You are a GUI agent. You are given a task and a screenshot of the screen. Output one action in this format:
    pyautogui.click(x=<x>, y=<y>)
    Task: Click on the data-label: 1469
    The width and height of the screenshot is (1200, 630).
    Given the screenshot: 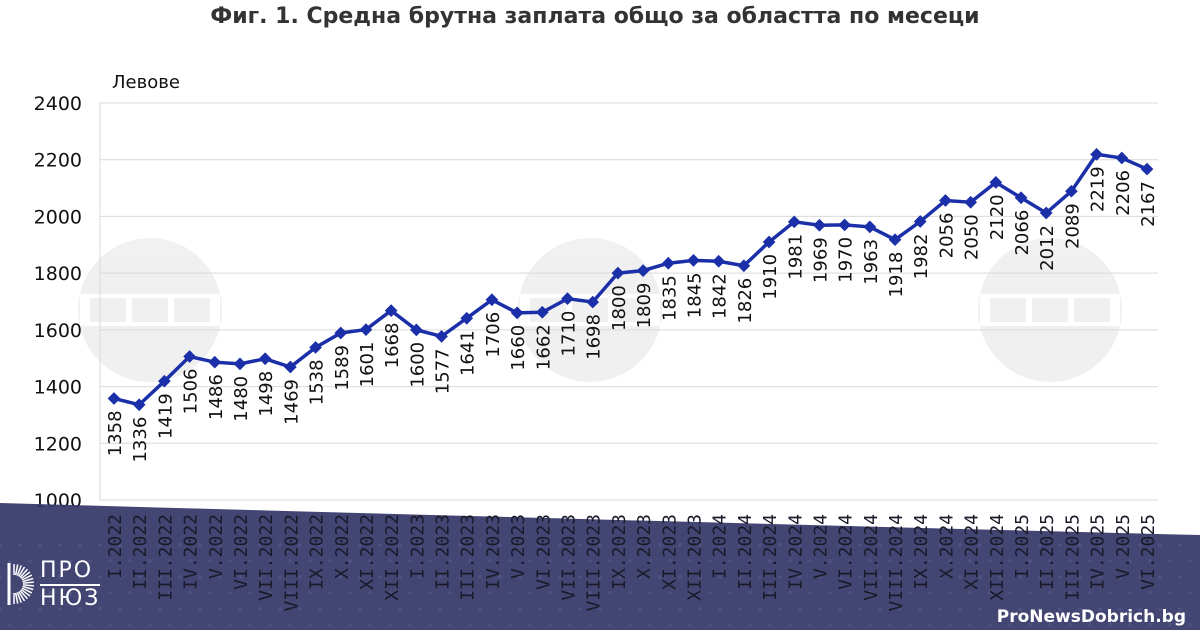 What is the action you would take?
    pyautogui.click(x=291, y=402)
    